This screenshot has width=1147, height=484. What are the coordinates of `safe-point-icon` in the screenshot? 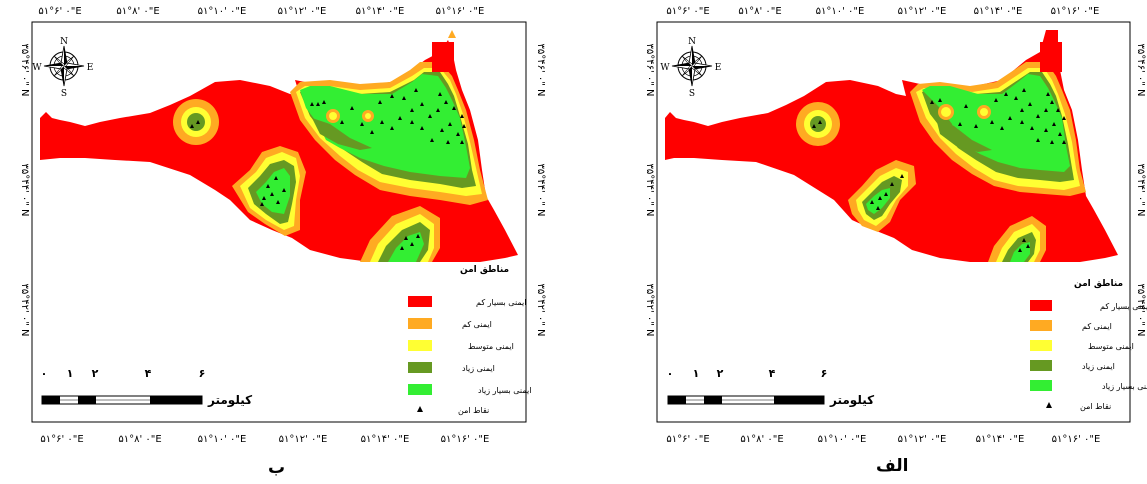 It's located at (1049, 405).